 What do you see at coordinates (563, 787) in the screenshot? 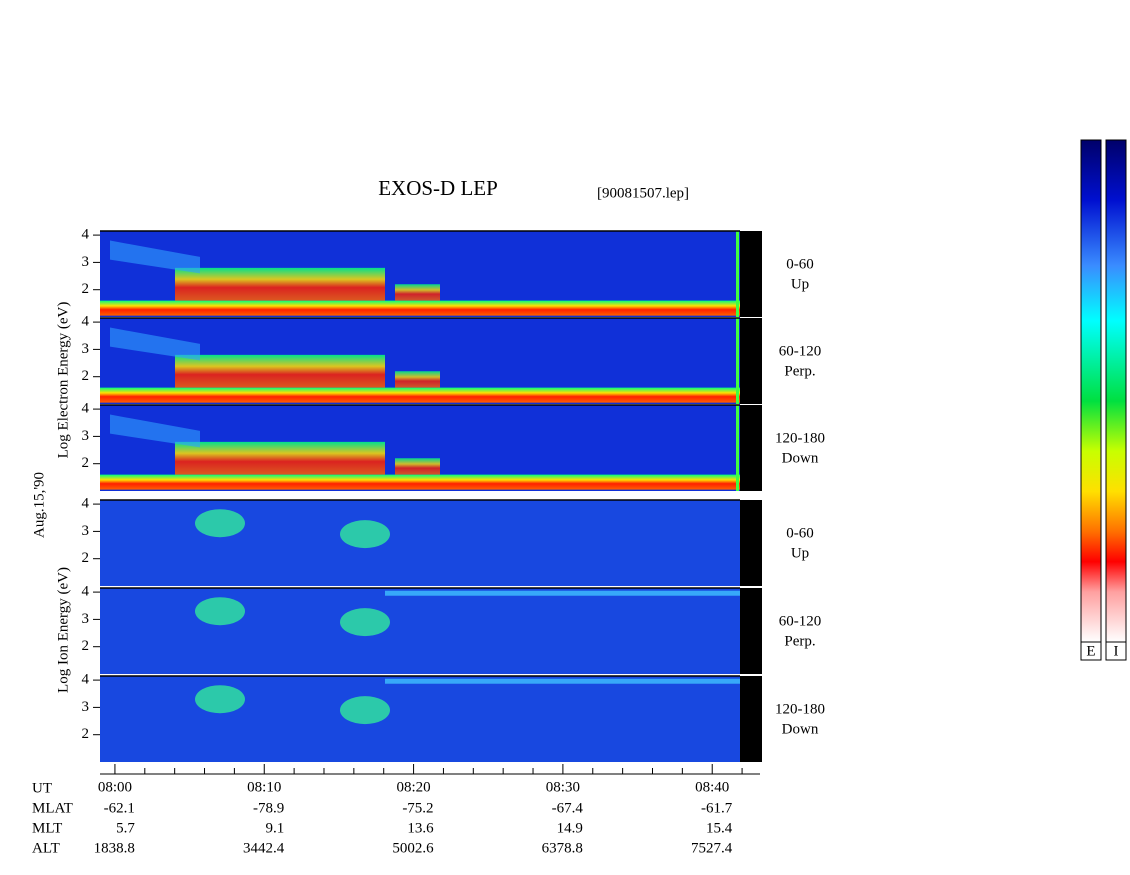
I see `x-tick-label: 08:30` at bounding box center [563, 787].